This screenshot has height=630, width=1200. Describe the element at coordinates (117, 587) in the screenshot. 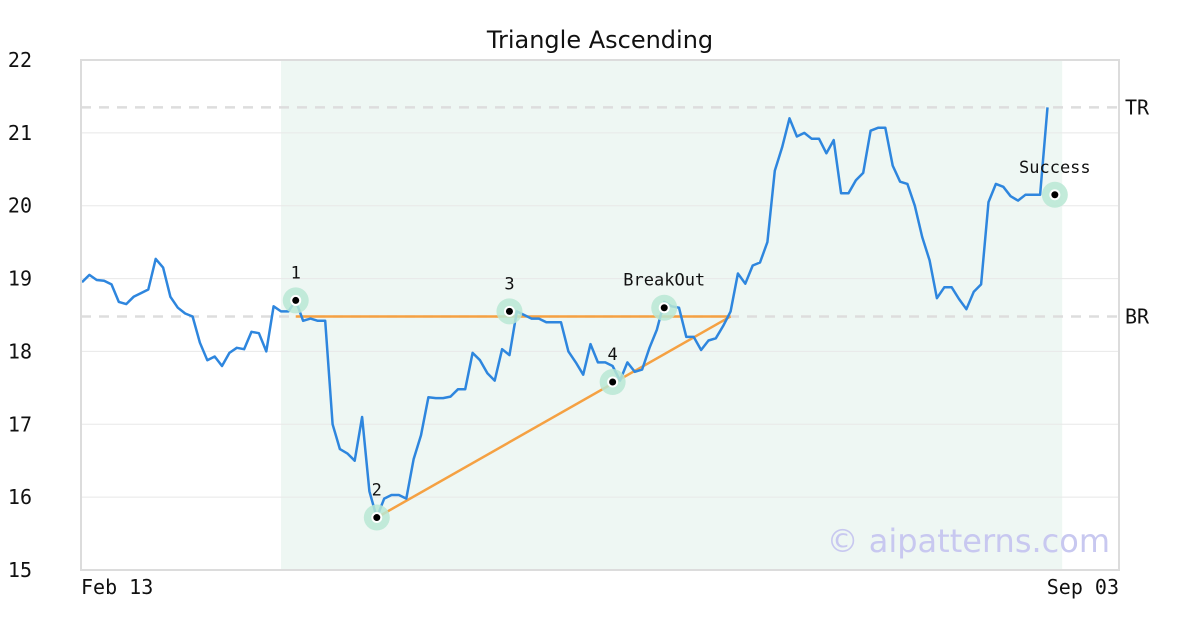

I see `x-tick-label: Feb 13` at that location.